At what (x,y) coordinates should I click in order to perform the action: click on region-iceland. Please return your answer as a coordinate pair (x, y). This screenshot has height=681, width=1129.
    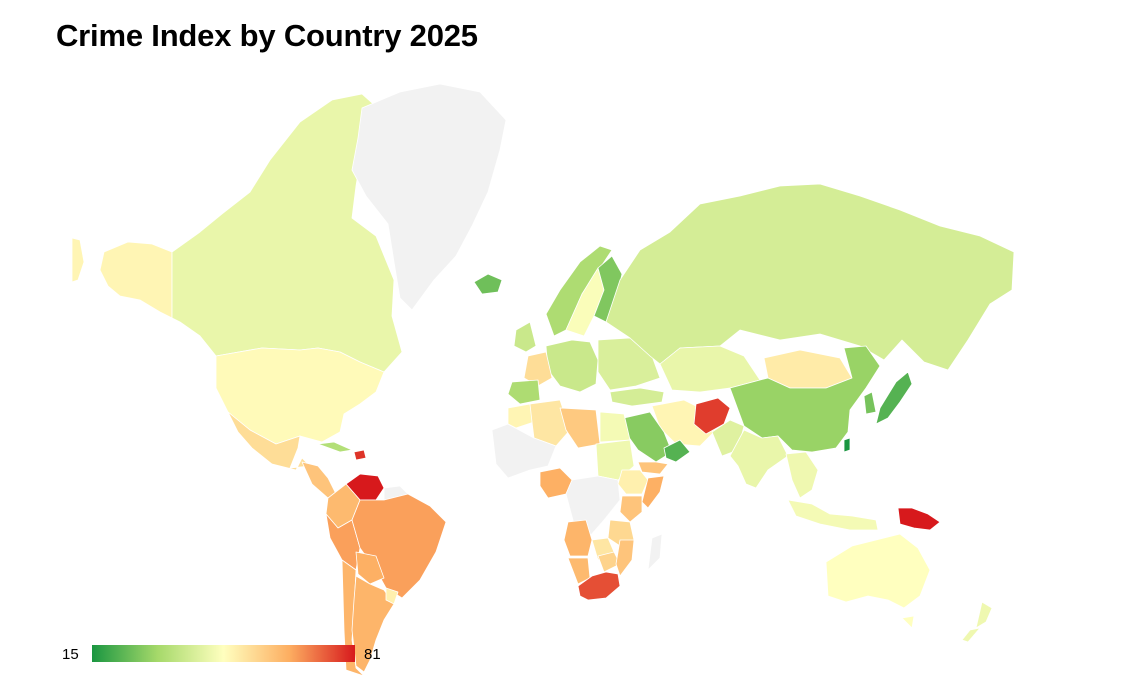
    Looking at the image, I should click on (488, 284).